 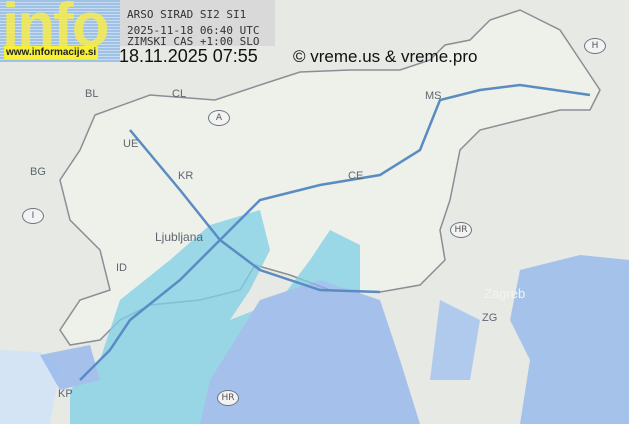 I want to click on label-ms: MS, so click(x=433, y=96).